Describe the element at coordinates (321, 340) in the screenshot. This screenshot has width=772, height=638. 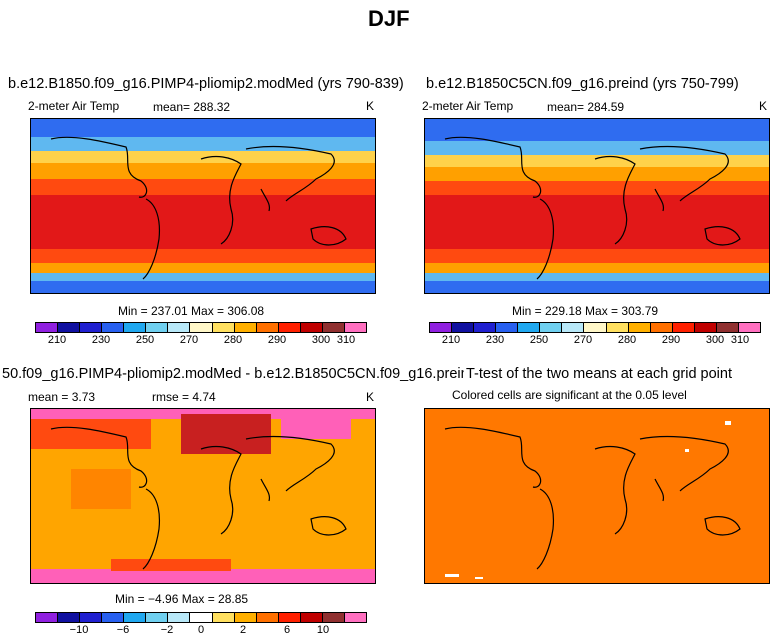
I see `panel1-tick: 300` at that location.